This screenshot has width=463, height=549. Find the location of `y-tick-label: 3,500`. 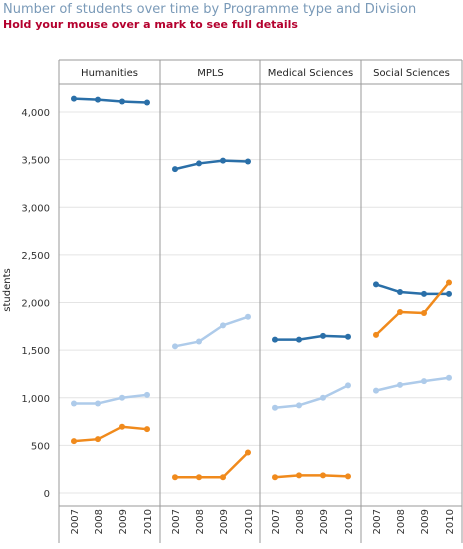

y-tick-label: 3,500 is located at coordinates (35, 161).